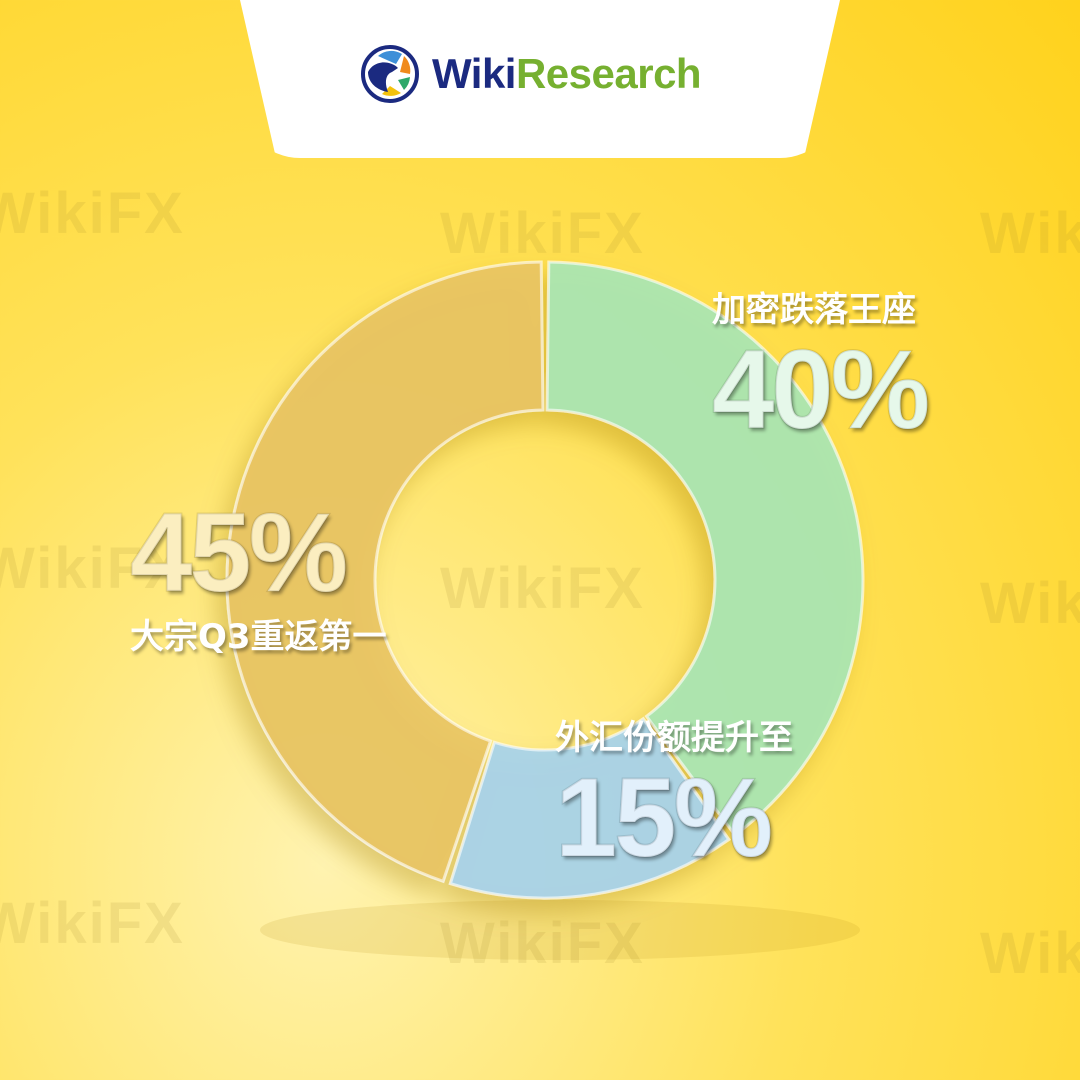 Image resolution: width=1080 pixels, height=1080 pixels. Describe the element at coordinates (239, 552) in the screenshot. I see `slice-value: 45%` at that location.